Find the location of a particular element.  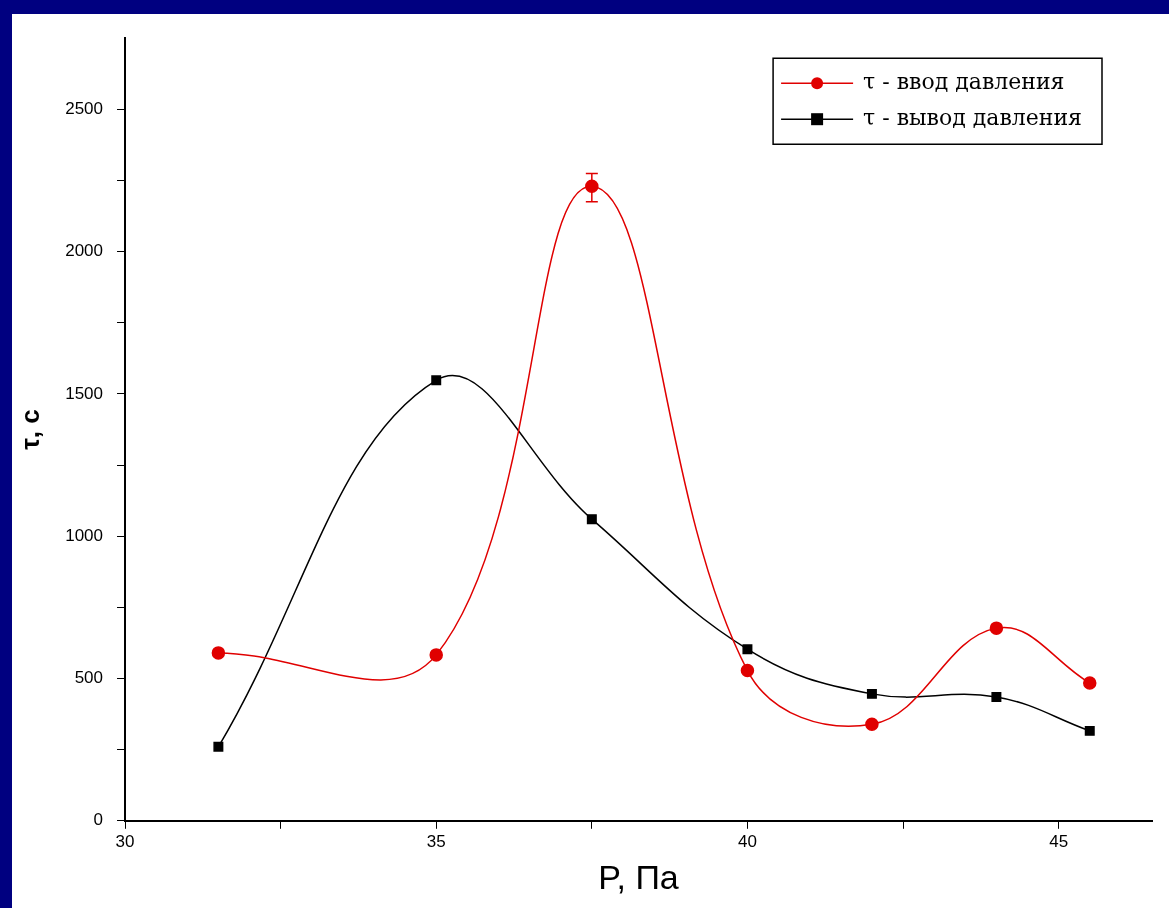

y-tick-label: 2500 is located at coordinates (84, 109).